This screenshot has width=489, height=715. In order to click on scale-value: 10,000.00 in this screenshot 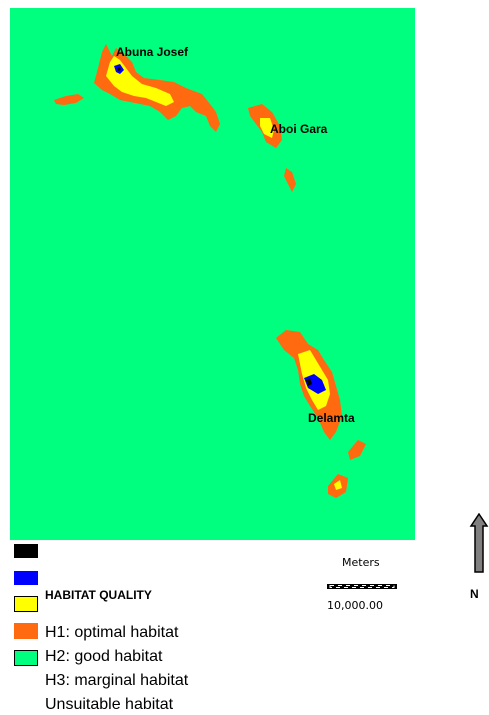, I will do `click(355, 605)`.